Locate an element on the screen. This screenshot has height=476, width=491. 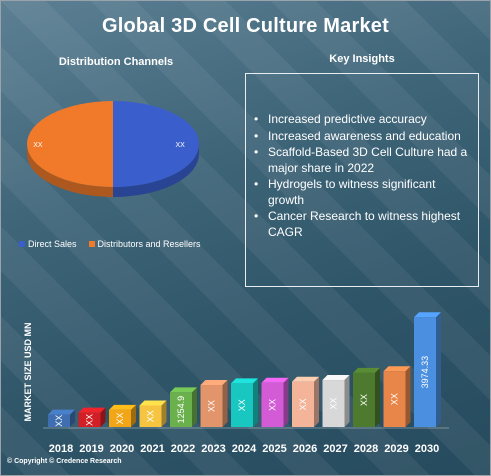
pie-slice-distributors is located at coordinates (70, 144).